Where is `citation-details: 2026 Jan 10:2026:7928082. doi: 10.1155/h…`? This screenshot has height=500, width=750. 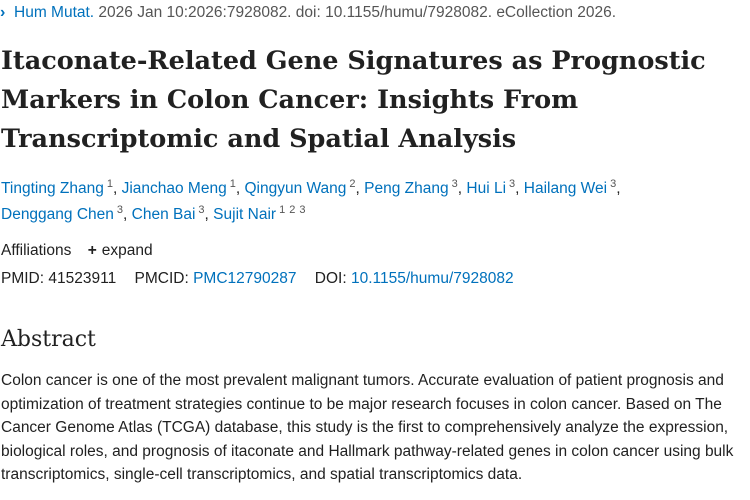 citation-details: 2026 Jan 10:2026:7928082. doi: 10.1155/h… is located at coordinates (357, 12).